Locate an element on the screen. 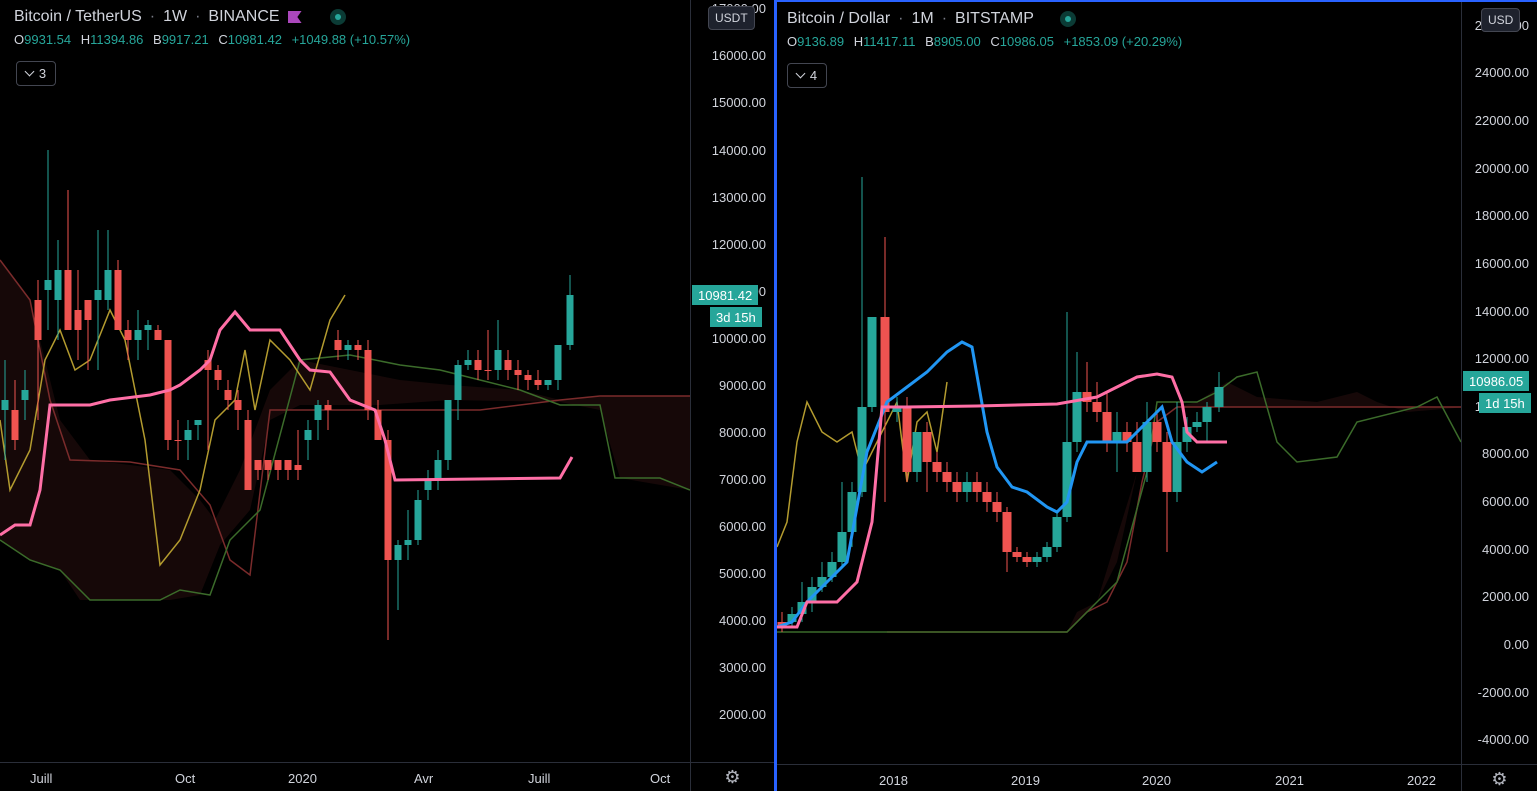 This screenshot has height=791, width=1537. right-currency-button: USD is located at coordinates (1501, 20).